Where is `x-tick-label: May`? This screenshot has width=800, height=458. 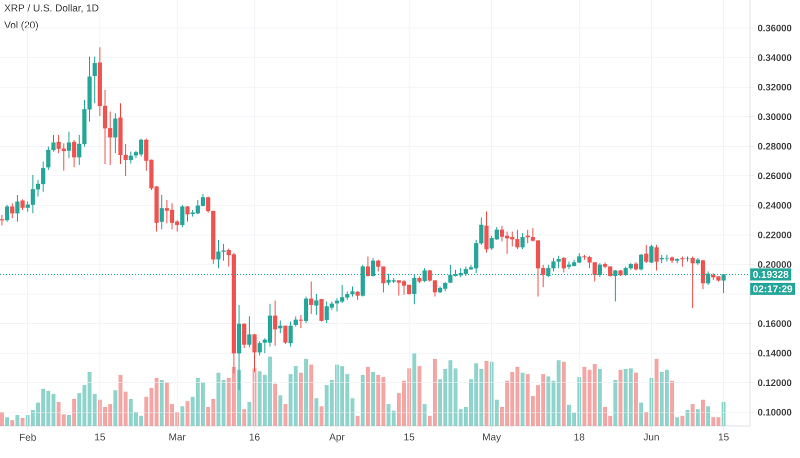
x-tick-label: May is located at coordinates (492, 438).